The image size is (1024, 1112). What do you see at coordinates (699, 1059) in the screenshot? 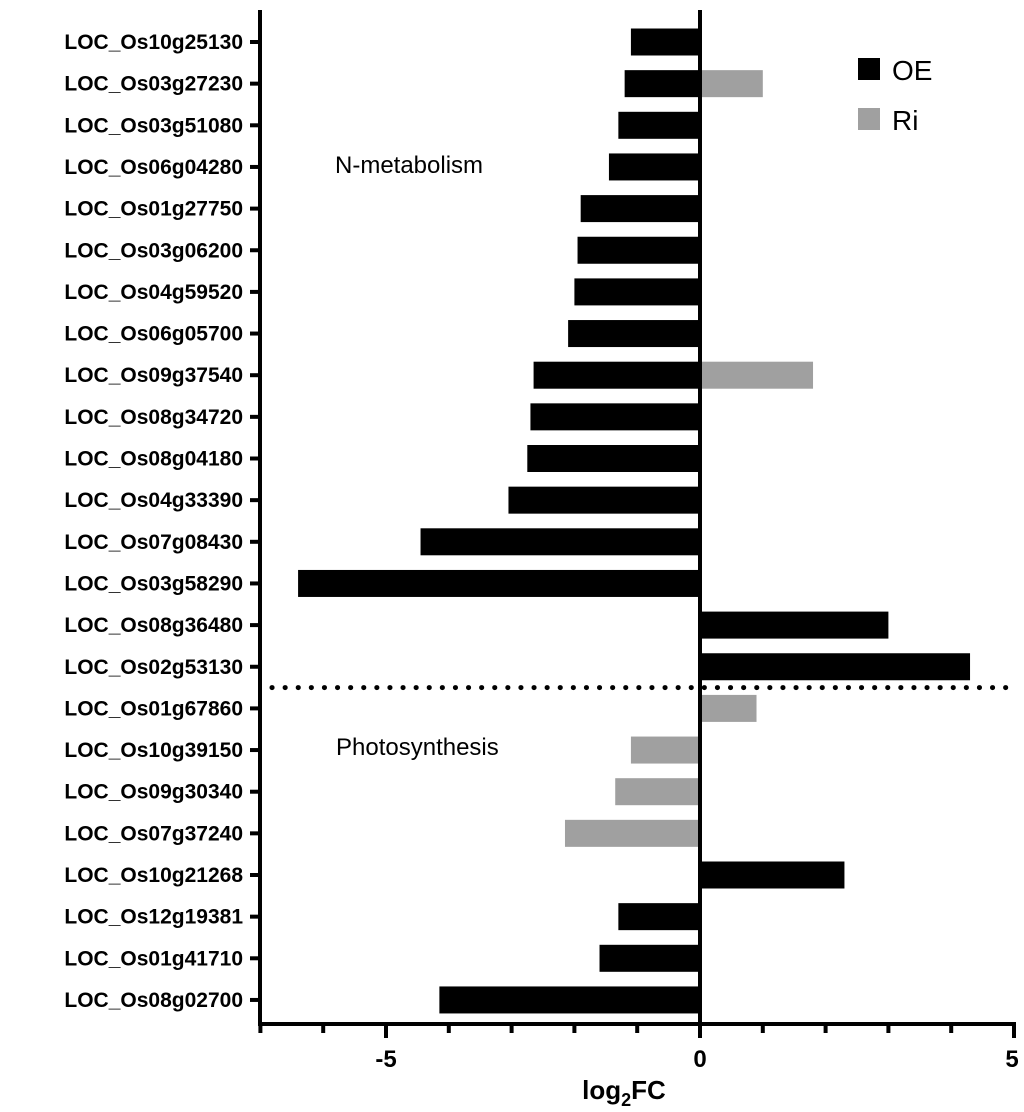
I see `x-tick-label: 0` at bounding box center [699, 1059].